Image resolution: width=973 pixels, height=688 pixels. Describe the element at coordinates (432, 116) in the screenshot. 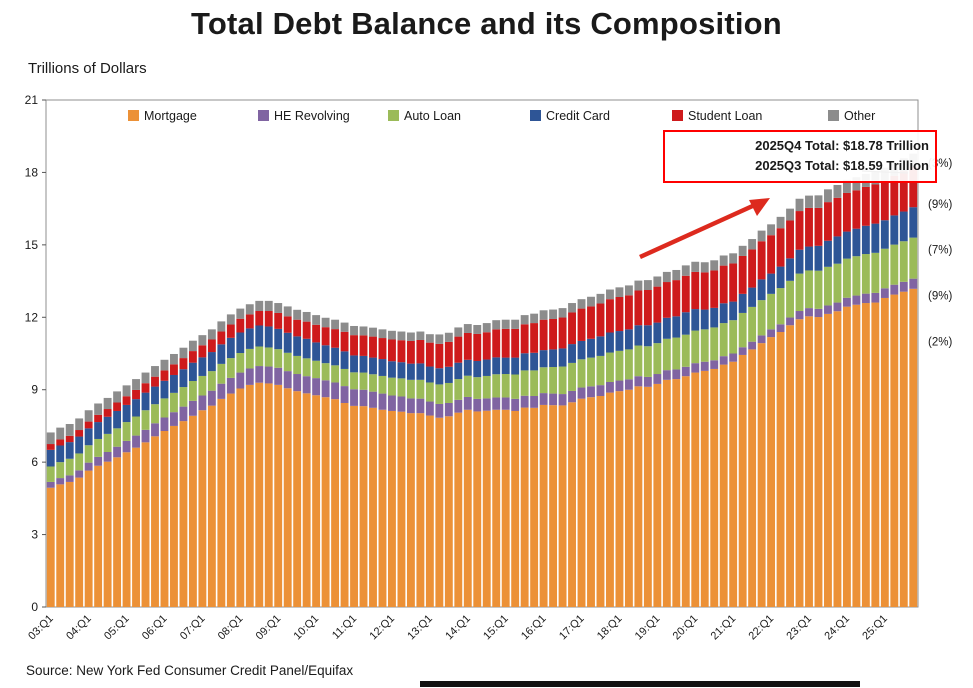

I see `legend-label-auto-loan: Auto Loan` at that location.